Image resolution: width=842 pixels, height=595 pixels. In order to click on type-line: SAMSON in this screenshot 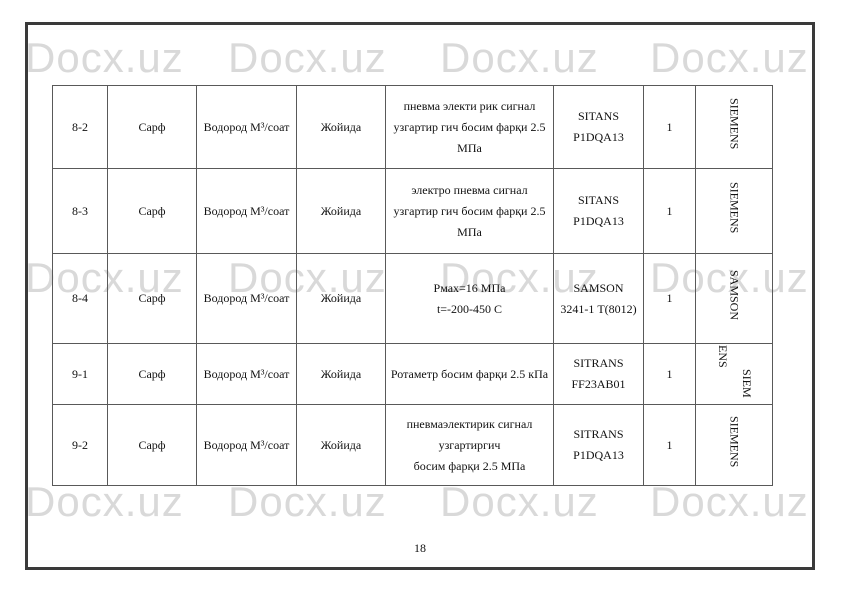, I will do `click(598, 287)`.